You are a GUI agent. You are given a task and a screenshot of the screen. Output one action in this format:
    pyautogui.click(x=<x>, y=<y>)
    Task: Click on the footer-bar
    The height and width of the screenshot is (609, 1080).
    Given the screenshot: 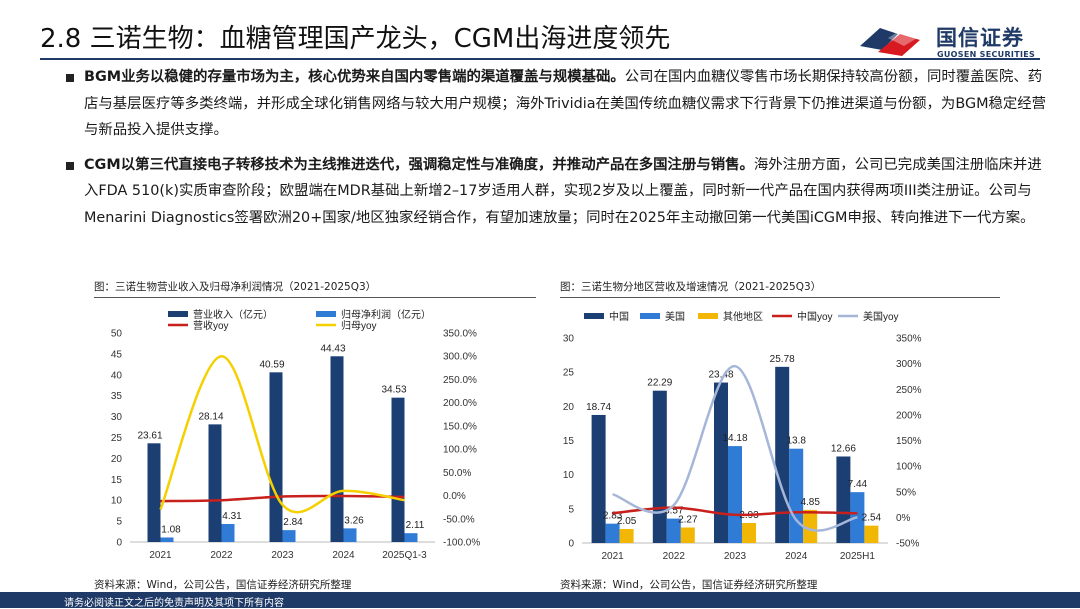 What is the action you would take?
    pyautogui.click(x=540, y=600)
    